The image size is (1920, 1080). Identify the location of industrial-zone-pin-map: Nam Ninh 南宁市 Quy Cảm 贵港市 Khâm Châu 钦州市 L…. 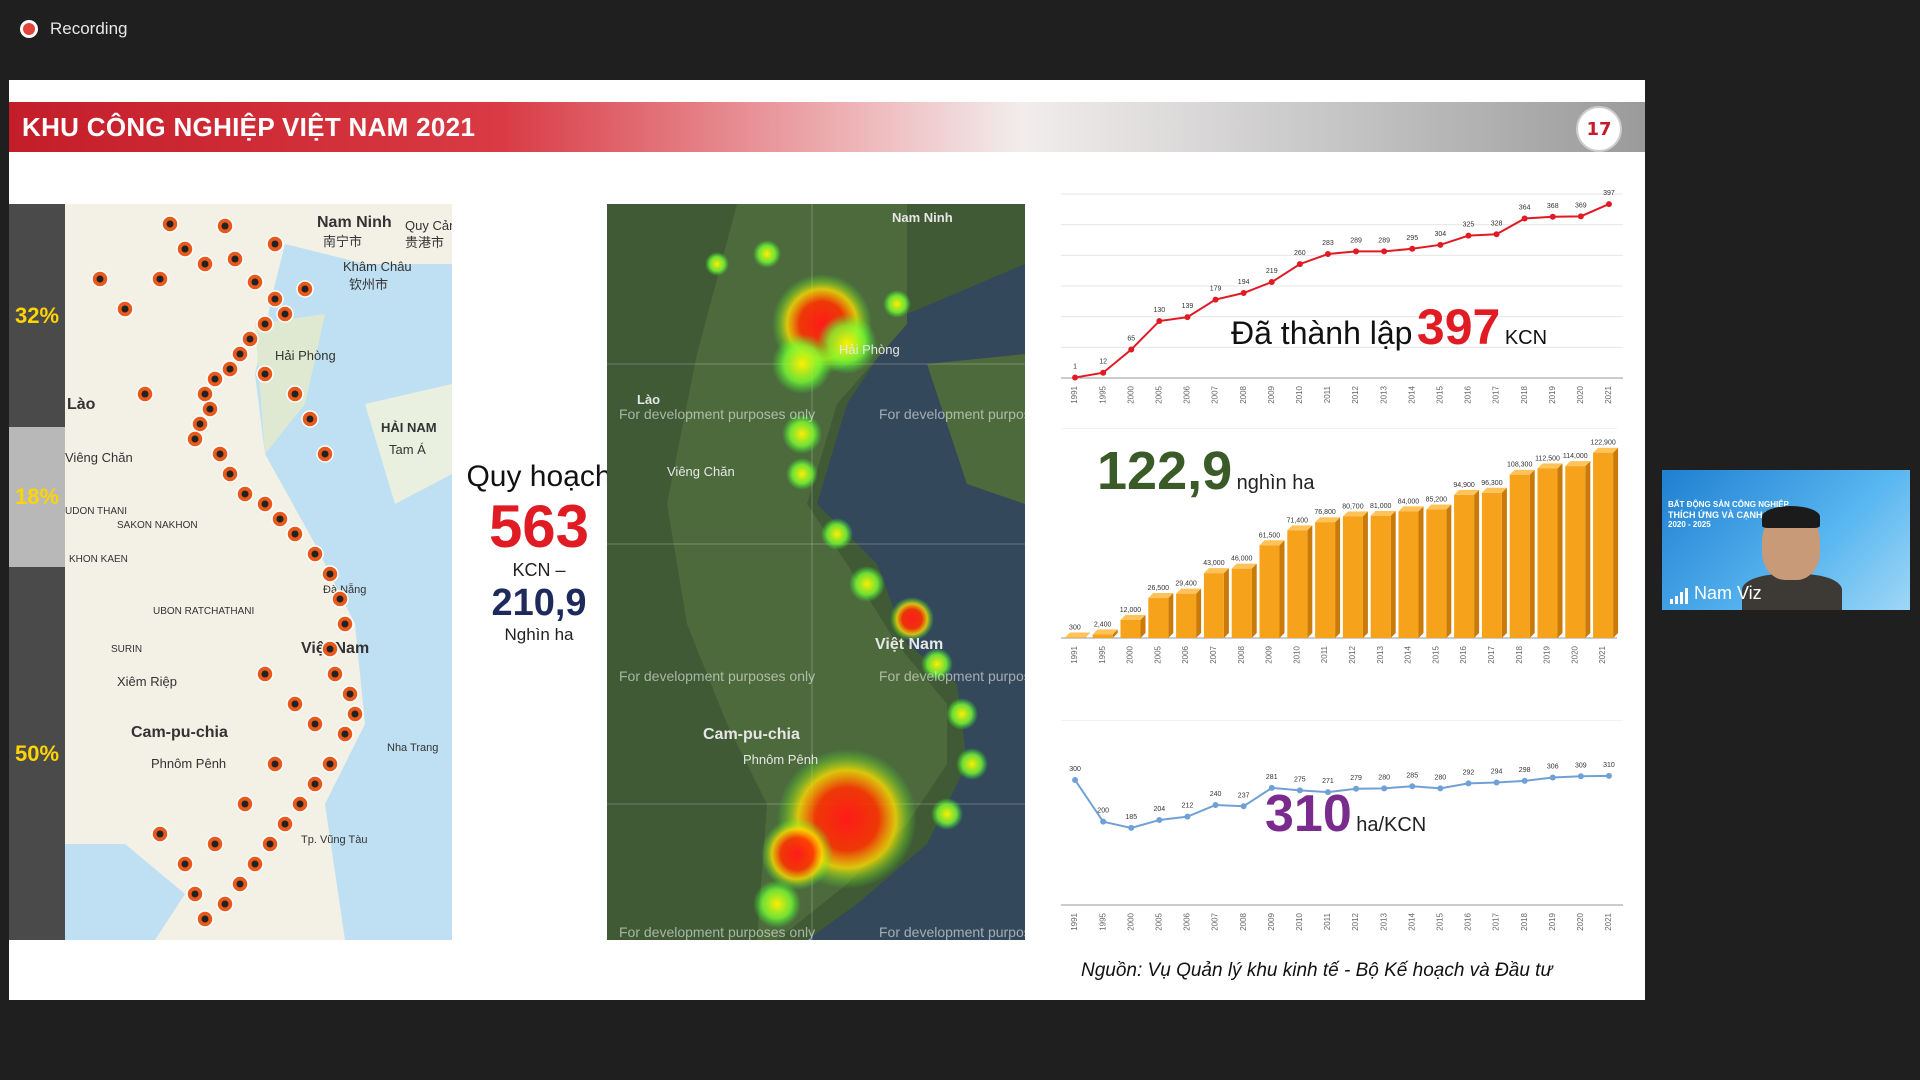
(258, 572).